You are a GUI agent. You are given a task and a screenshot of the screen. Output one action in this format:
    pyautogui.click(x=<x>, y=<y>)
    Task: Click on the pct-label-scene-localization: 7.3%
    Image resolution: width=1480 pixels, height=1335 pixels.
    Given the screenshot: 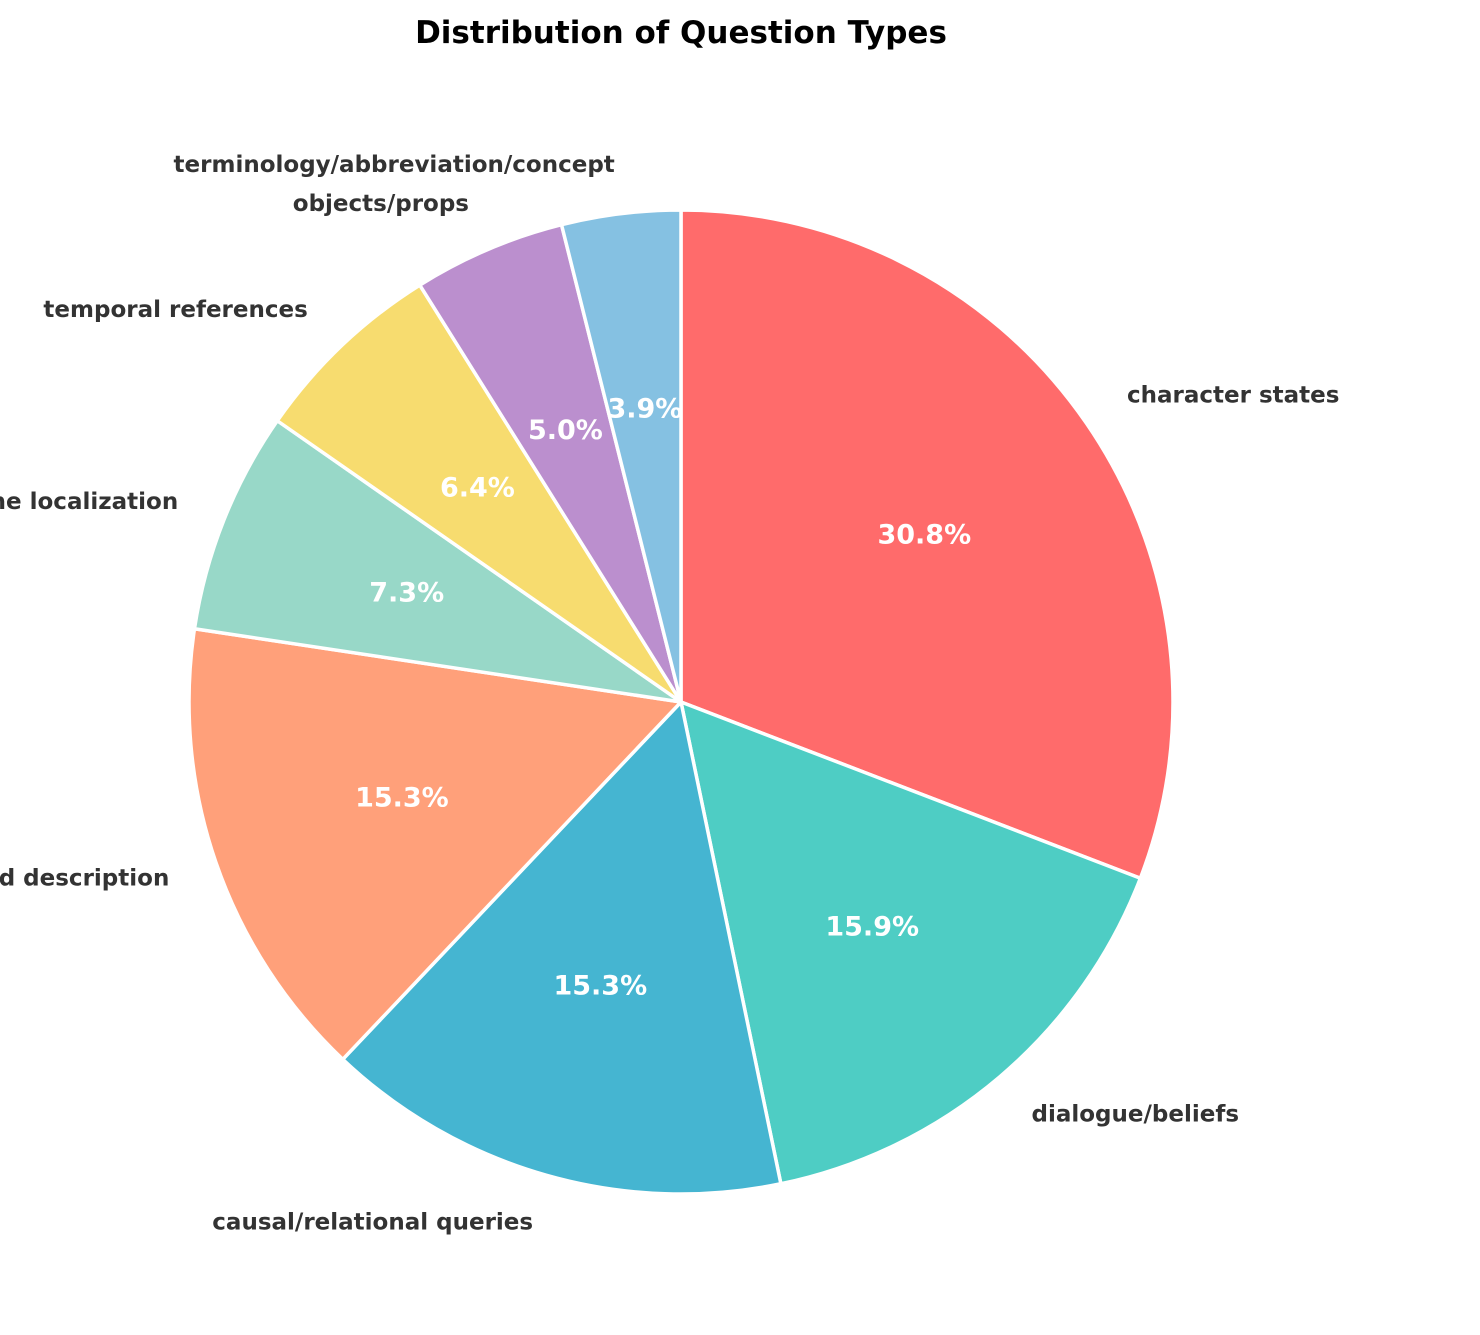 What is the action you would take?
    pyautogui.click(x=406, y=592)
    